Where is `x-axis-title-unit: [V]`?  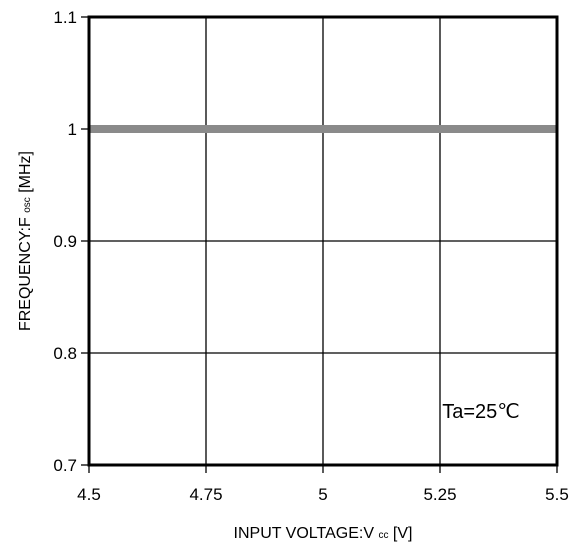 x-axis-title-unit: [V] is located at coordinates (403, 533).